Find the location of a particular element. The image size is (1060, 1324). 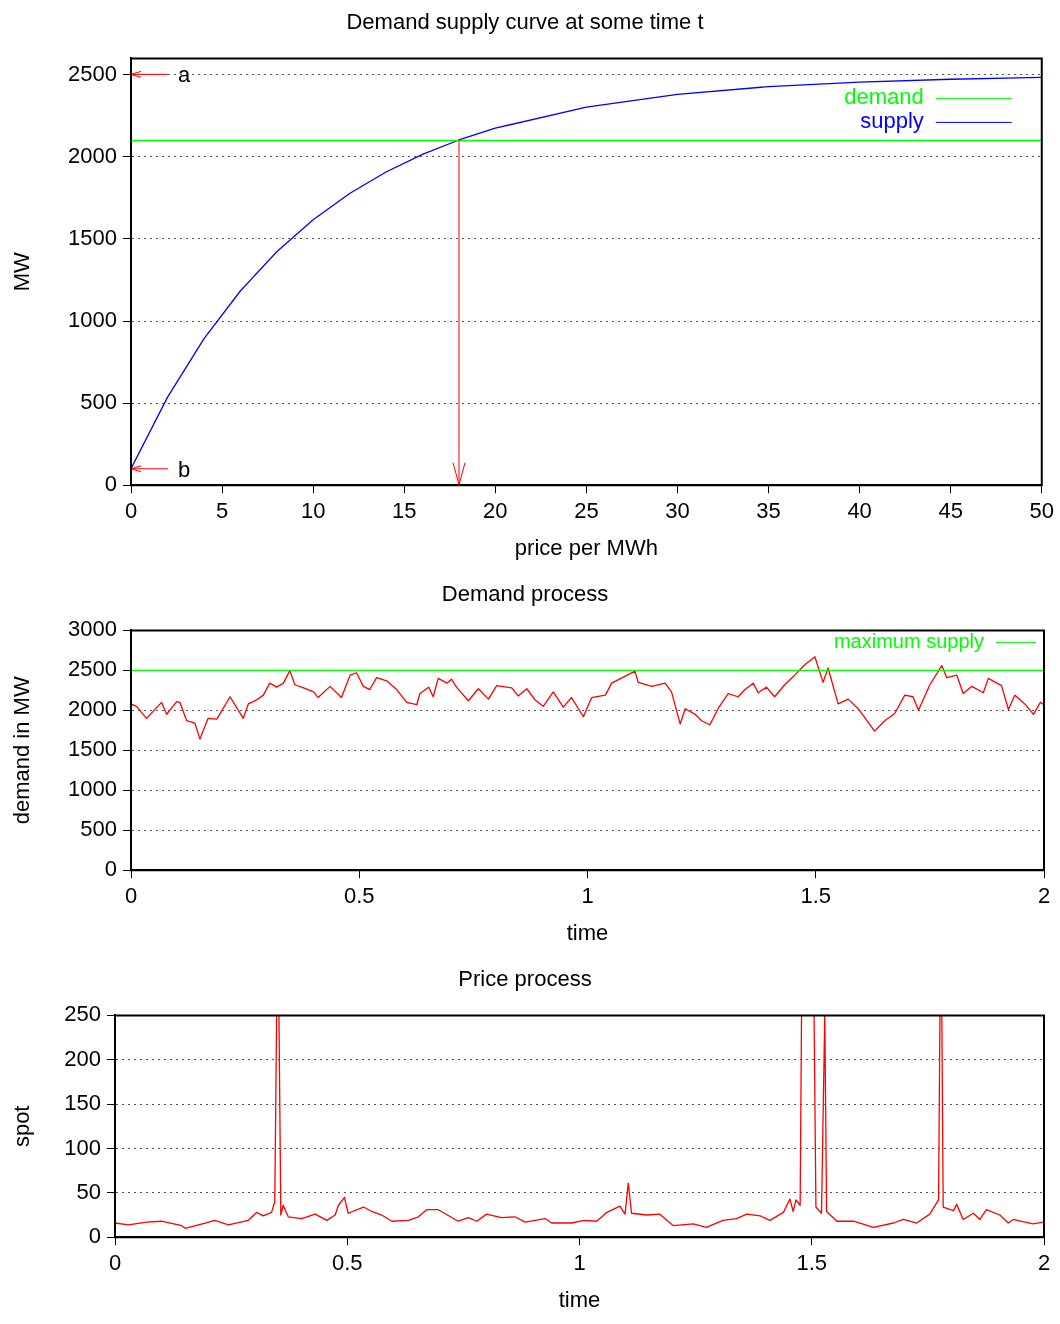

x-tick-label: 5 is located at coordinates (222, 511).